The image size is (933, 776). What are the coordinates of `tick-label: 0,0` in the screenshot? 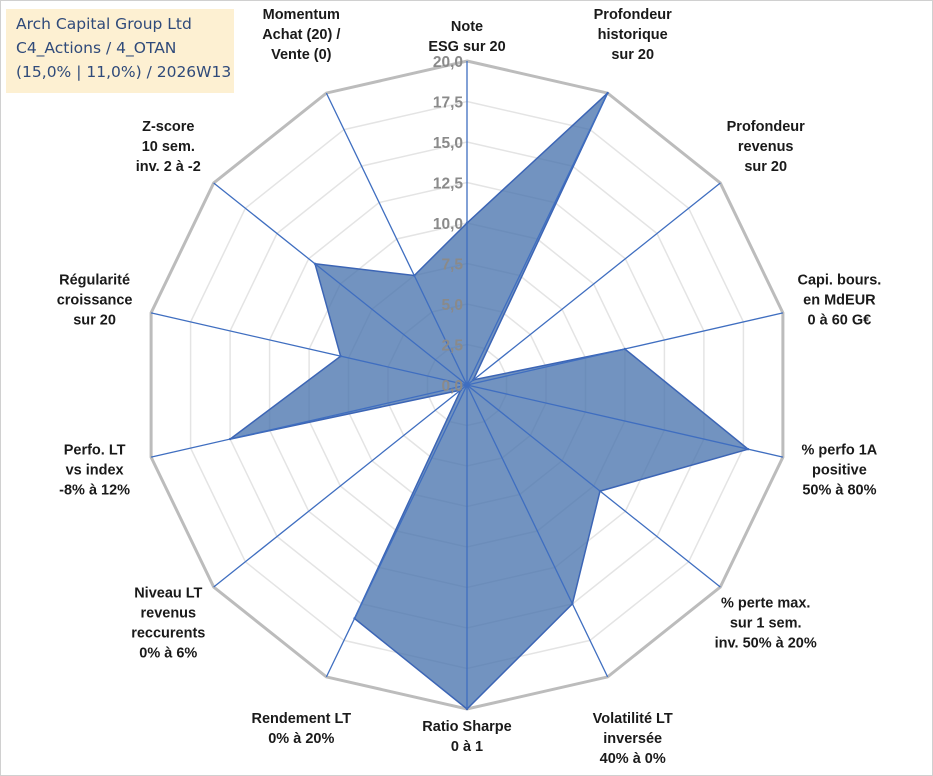 It's located at (452, 386).